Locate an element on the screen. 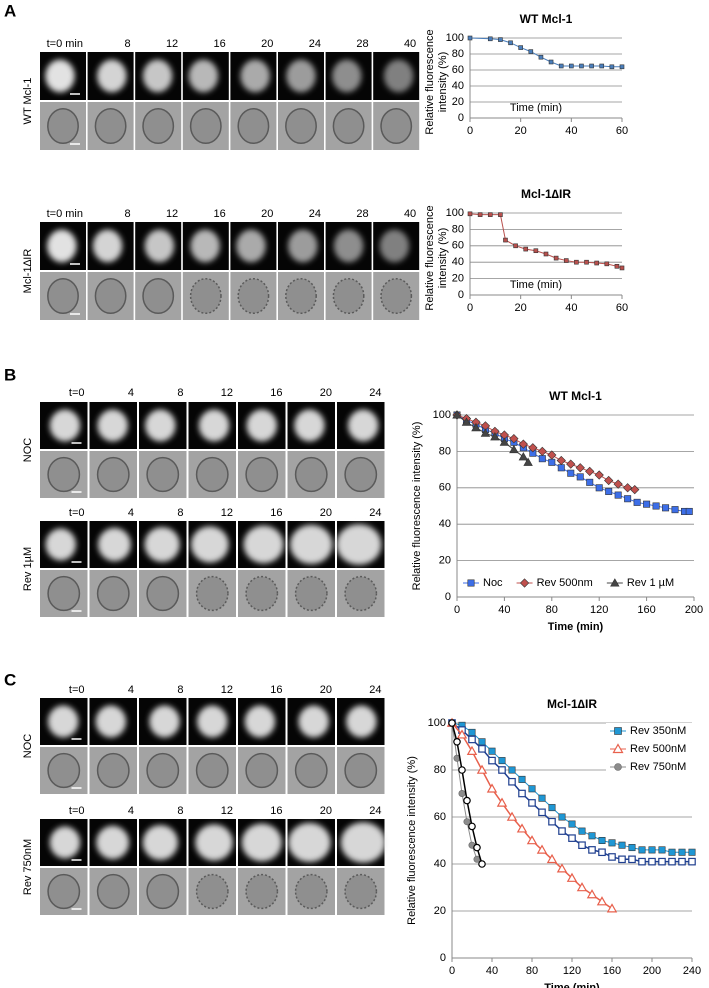  time-label: 16 is located at coordinates (220, 44).